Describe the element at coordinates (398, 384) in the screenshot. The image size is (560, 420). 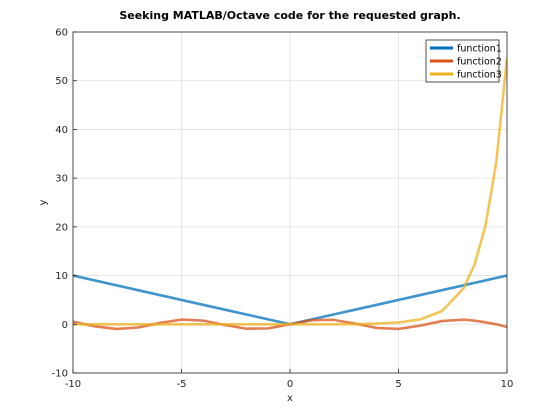
I see `x-tick-label: 5` at that location.